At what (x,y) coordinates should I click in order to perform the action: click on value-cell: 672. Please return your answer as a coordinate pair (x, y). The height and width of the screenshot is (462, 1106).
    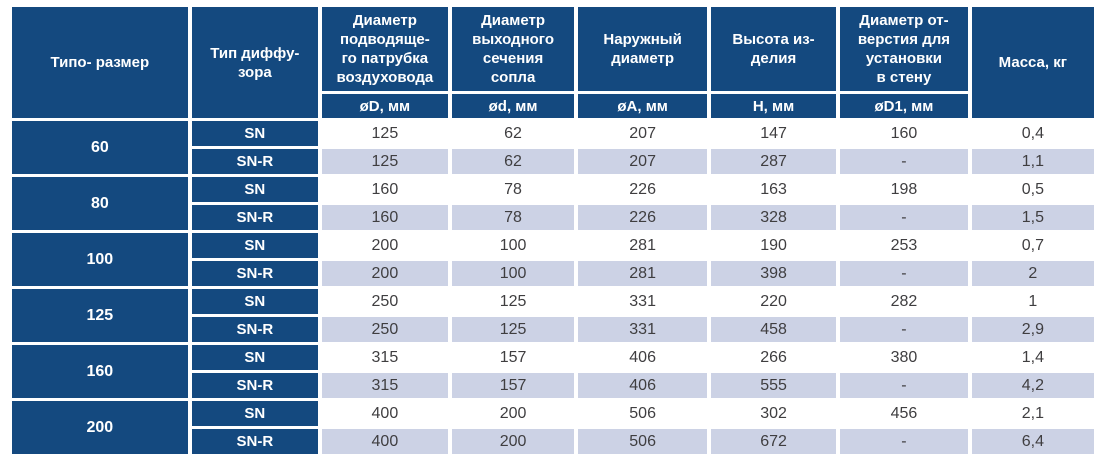
    Looking at the image, I should click on (773, 441).